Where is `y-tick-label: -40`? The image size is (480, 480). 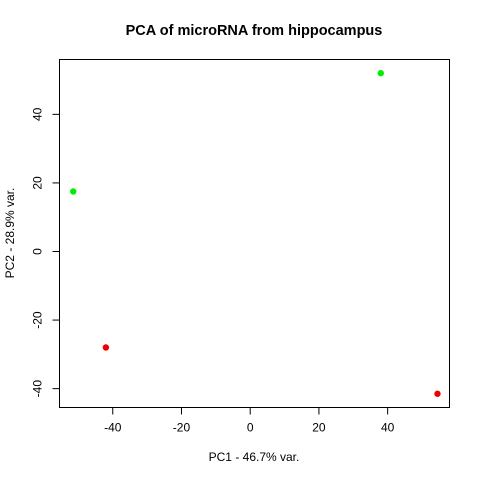 y-tick-label: -40 is located at coordinates (38, 389).